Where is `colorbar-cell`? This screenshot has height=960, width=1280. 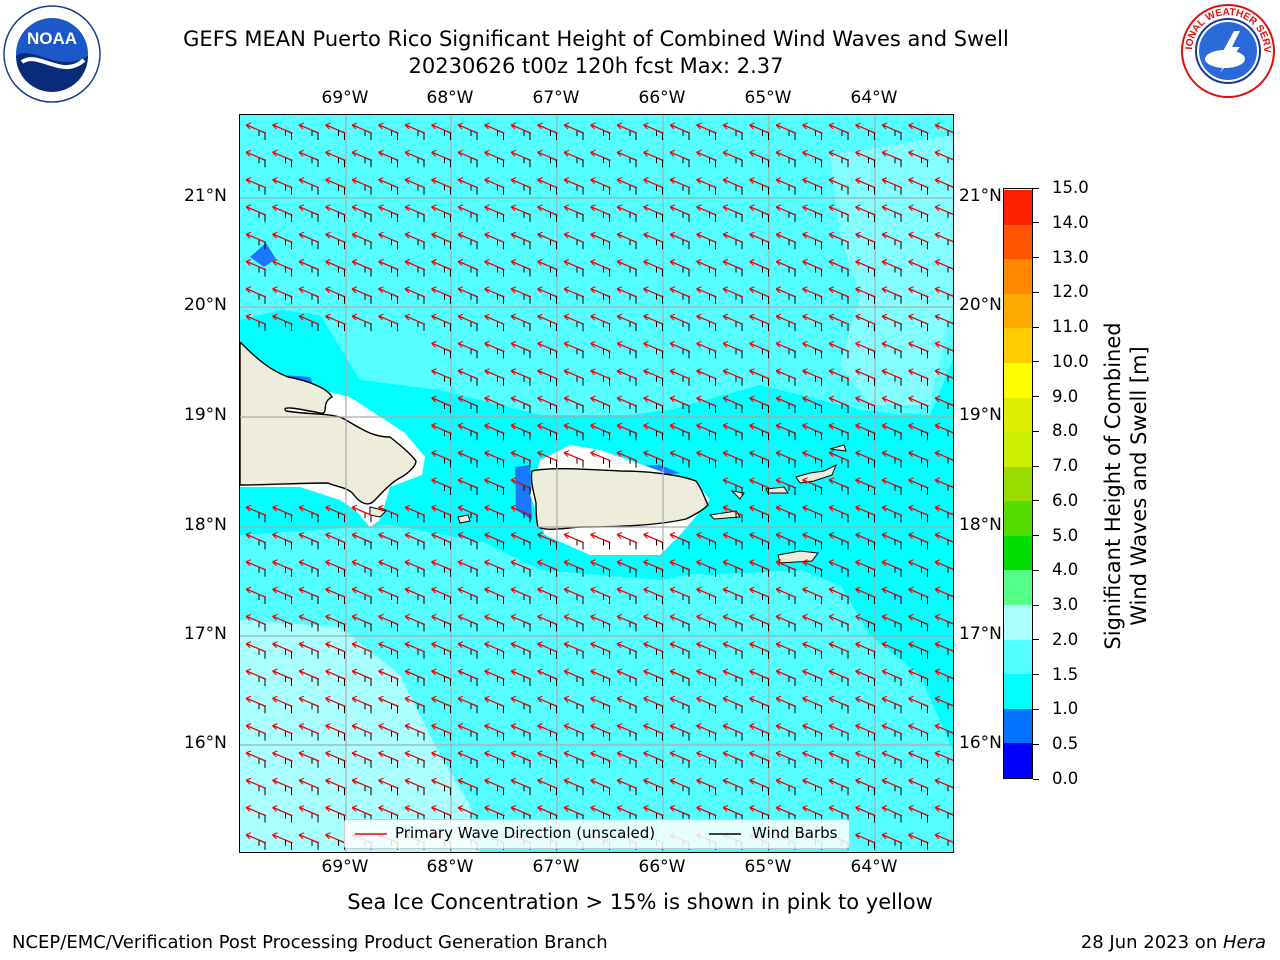 colorbar-cell is located at coordinates (1018, 691).